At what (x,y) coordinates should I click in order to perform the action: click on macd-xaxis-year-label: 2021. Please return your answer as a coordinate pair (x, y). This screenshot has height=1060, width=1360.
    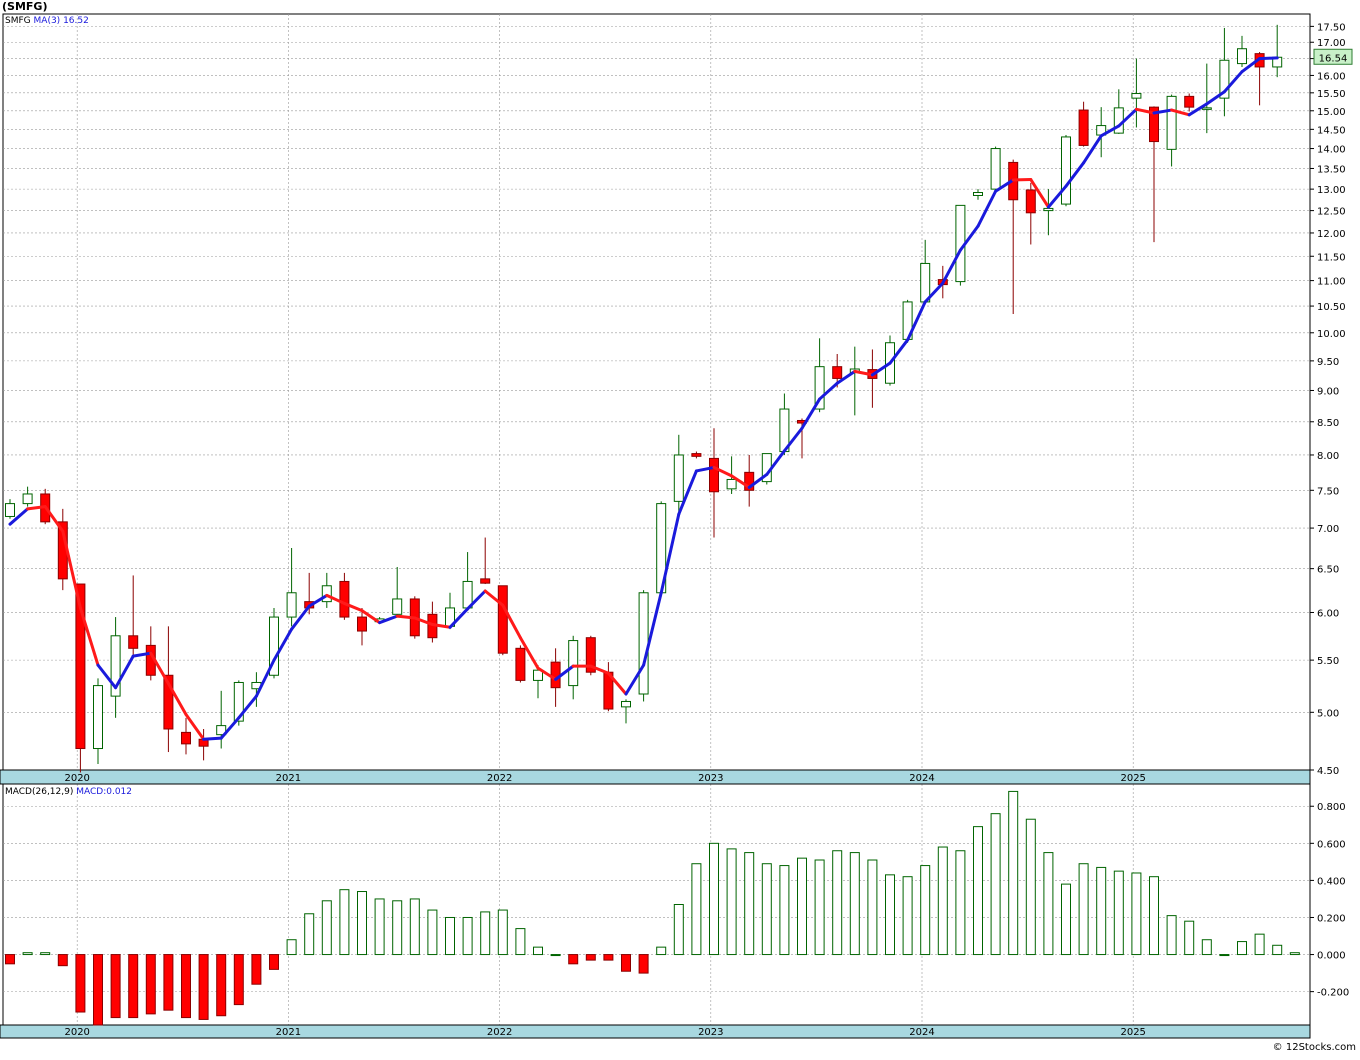
    Looking at the image, I should click on (288, 1032).